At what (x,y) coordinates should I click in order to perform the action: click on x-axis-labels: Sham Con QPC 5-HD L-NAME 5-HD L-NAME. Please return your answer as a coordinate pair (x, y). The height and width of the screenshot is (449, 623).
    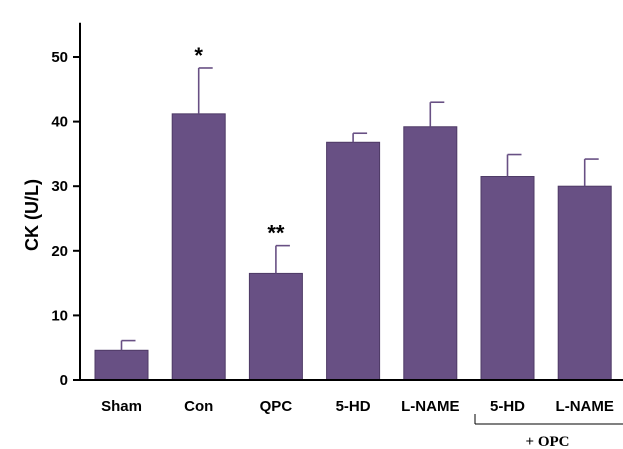
    Looking at the image, I should click on (357, 406).